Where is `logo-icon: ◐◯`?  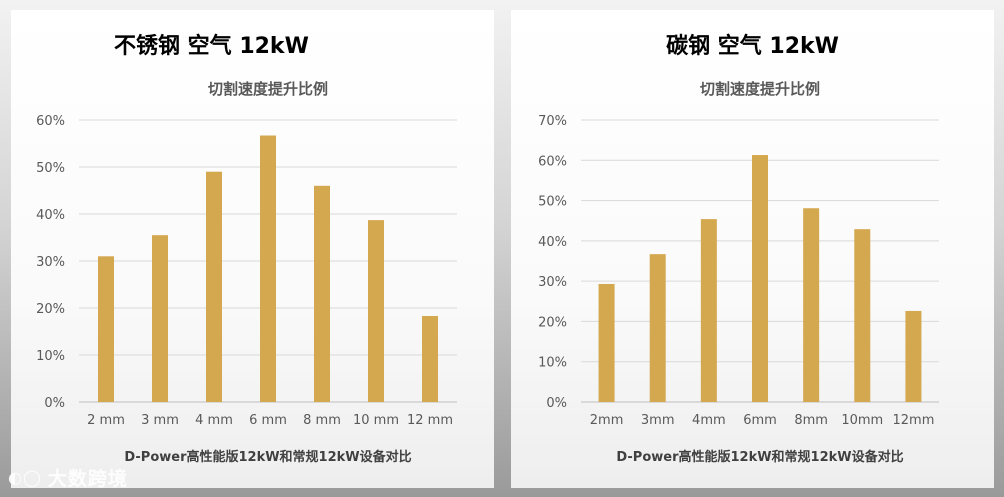
logo-icon: ◐◯ is located at coordinates (25, 477).